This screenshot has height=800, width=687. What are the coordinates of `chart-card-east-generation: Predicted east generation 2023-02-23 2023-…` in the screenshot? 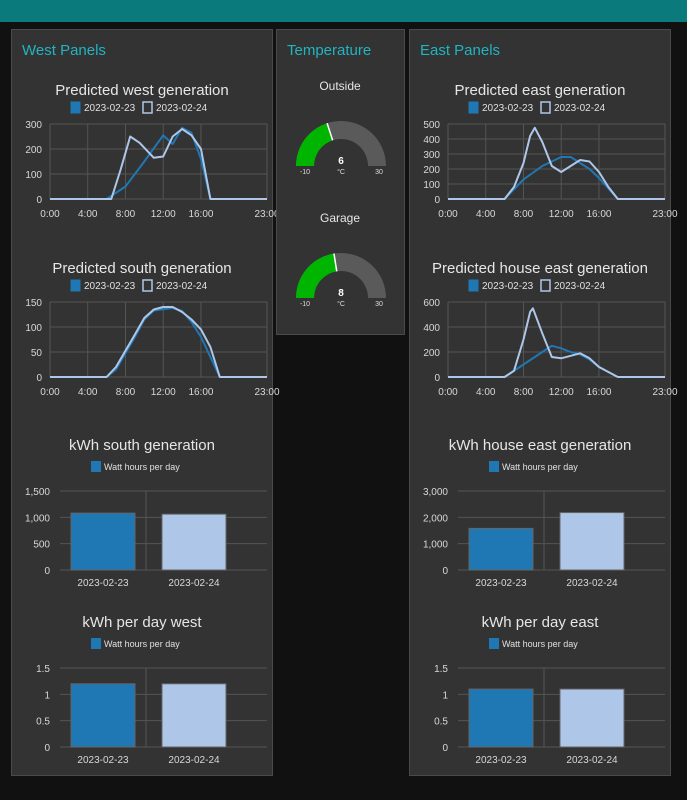 It's located at (544, 165).